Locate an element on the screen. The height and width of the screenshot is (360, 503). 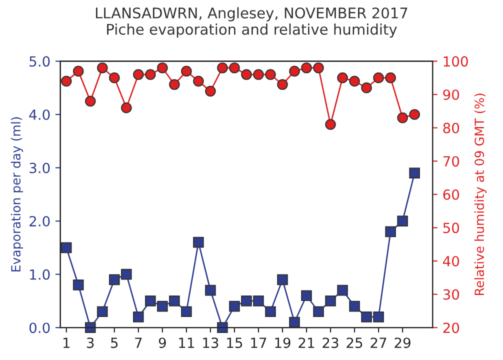
y-tick-label: 4.0 is located at coordinates (39, 114).